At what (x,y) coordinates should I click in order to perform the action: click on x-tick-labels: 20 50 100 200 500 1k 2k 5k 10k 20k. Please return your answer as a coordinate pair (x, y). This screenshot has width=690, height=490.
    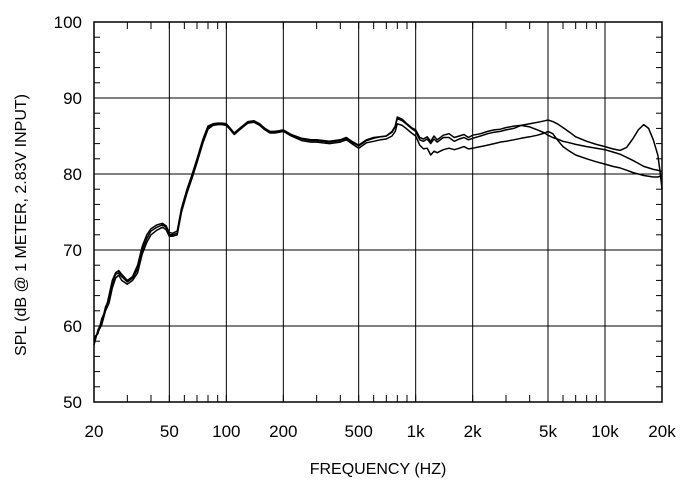
    Looking at the image, I should click on (381, 431).